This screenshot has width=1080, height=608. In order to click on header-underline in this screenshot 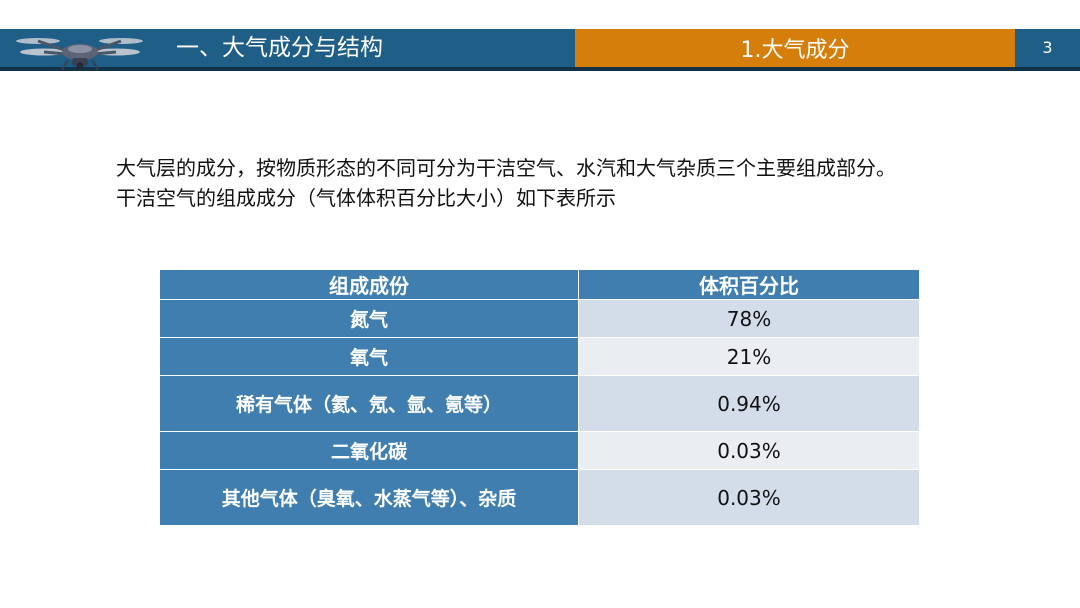, I will do `click(540, 69)`.